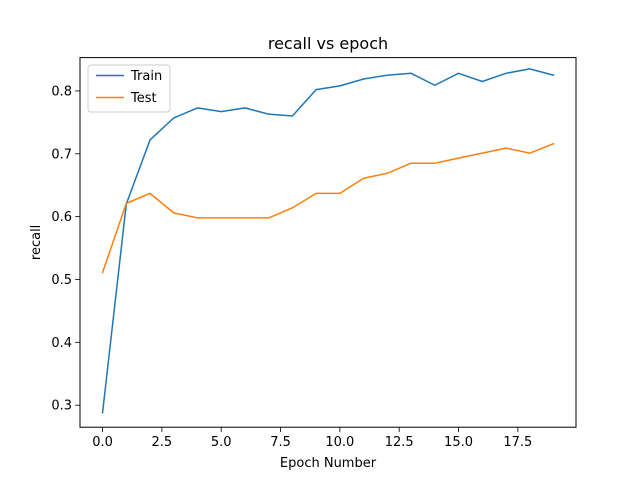 Image resolution: width=640 pixels, height=480 pixels. What do you see at coordinates (143, 98) in the screenshot?
I see `legend-label-test: Test` at bounding box center [143, 98].